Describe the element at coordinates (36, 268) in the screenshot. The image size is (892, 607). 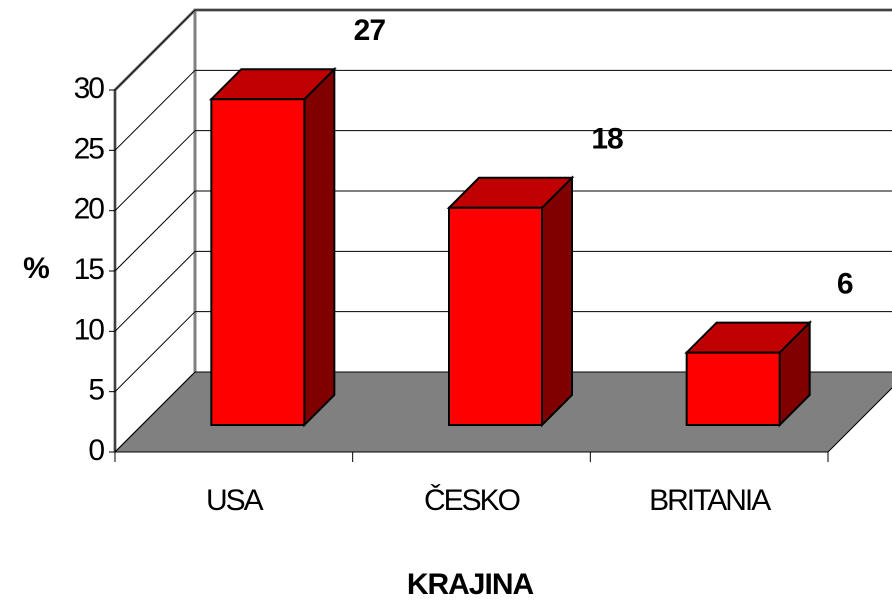
I see `y-axis-label: %` at that location.